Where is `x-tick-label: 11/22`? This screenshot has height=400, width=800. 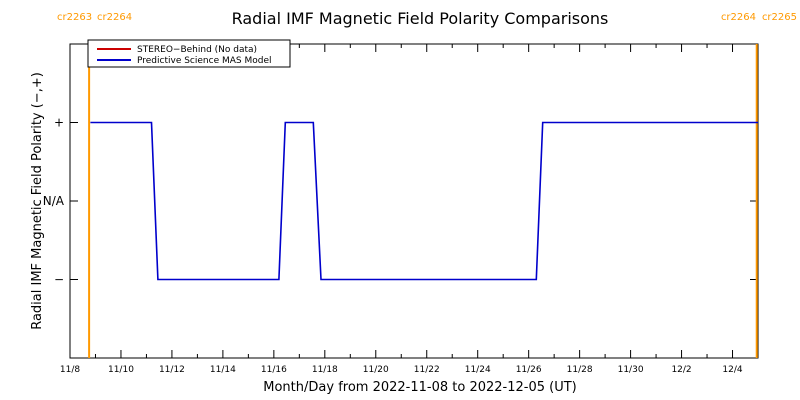
x-tick-label: 11/22 is located at coordinates (427, 370).